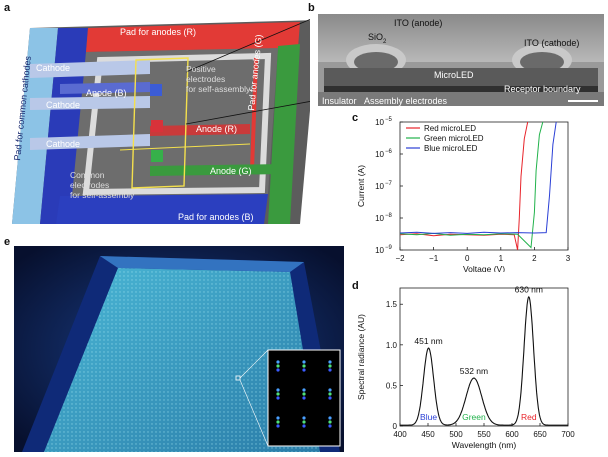  I want to click on chart-d-peak-label: 451 nm, so click(428, 341).